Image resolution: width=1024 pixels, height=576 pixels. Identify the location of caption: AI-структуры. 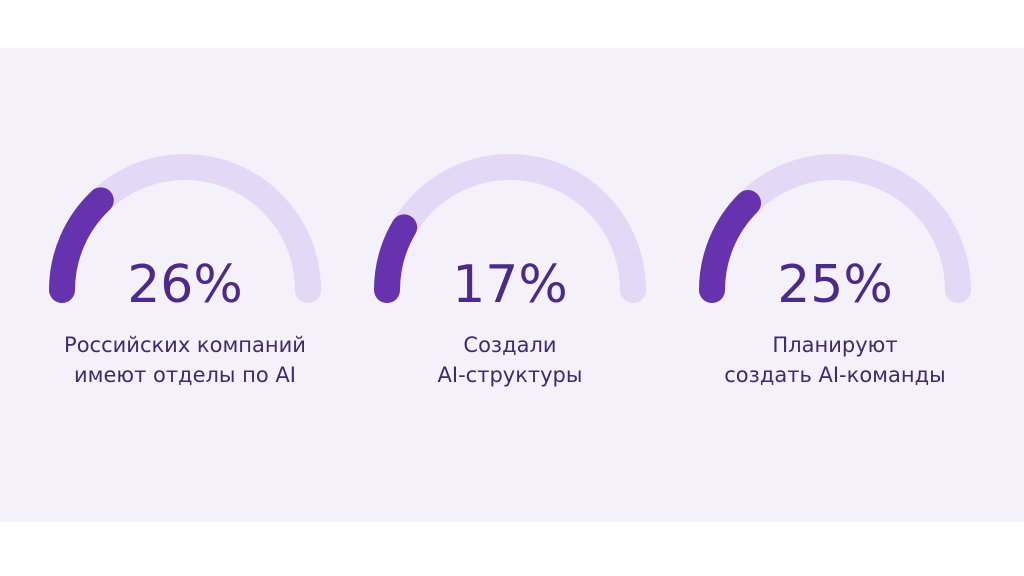
(510, 375).